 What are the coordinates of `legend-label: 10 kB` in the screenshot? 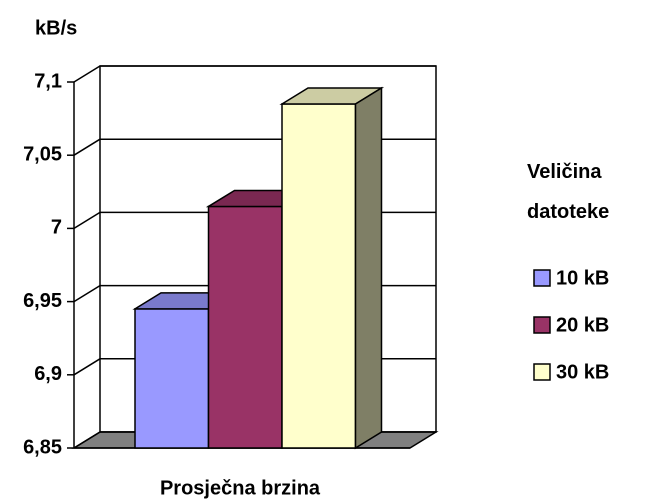 It's located at (582, 278).